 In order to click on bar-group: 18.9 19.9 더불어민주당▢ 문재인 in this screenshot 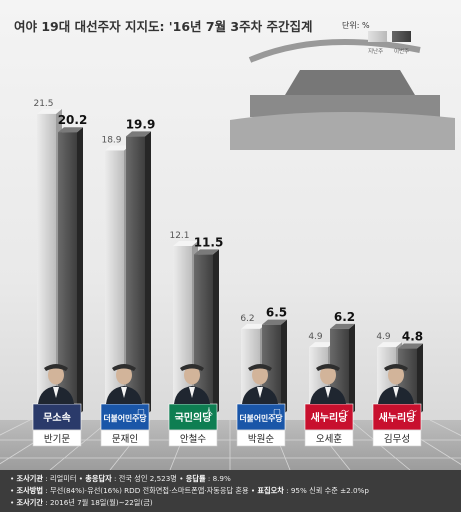, I will do `click(128, 282)`.